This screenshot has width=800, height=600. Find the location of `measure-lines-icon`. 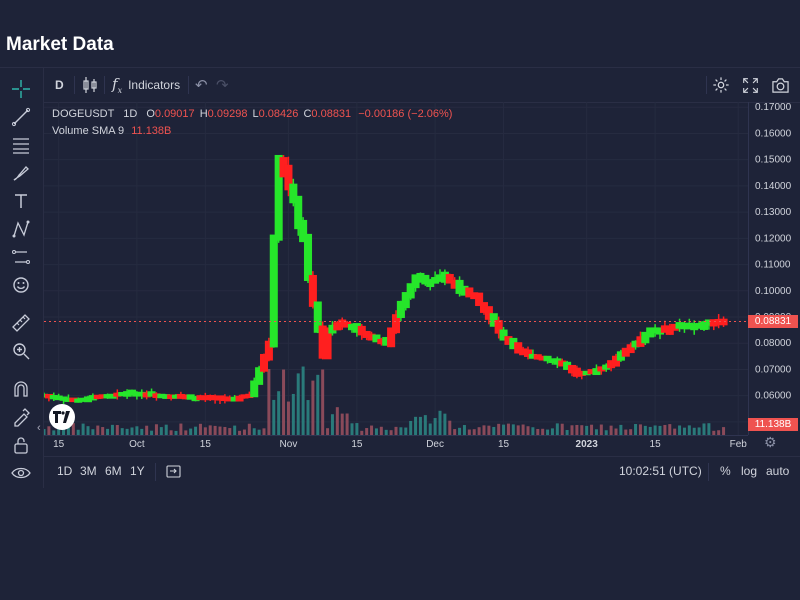

measure-lines-icon is located at coordinates (21, 257).